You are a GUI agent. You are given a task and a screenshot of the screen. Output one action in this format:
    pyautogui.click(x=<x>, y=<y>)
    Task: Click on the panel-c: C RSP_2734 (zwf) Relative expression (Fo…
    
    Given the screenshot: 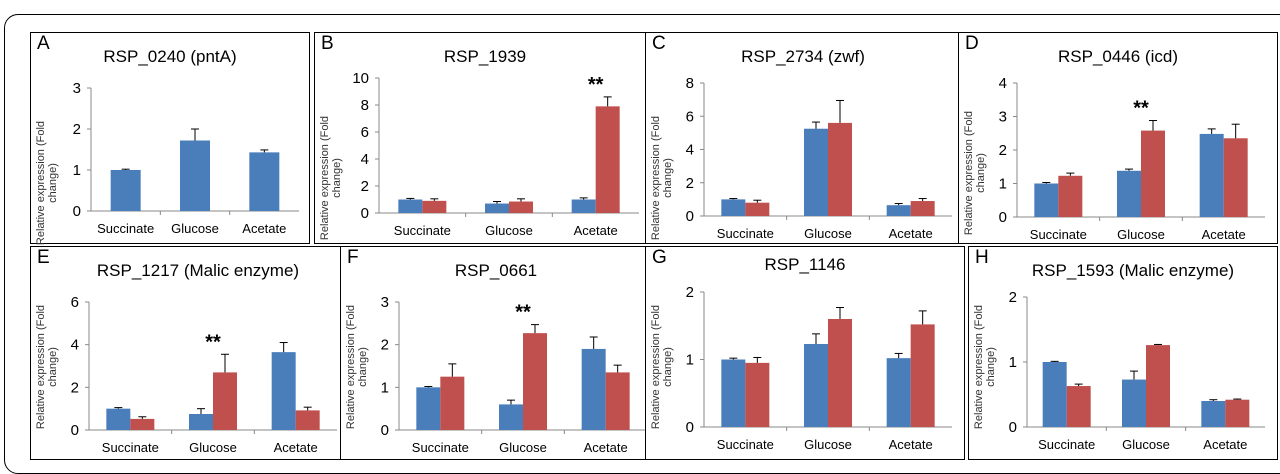 What is the action you would take?
    pyautogui.click(x=803, y=138)
    